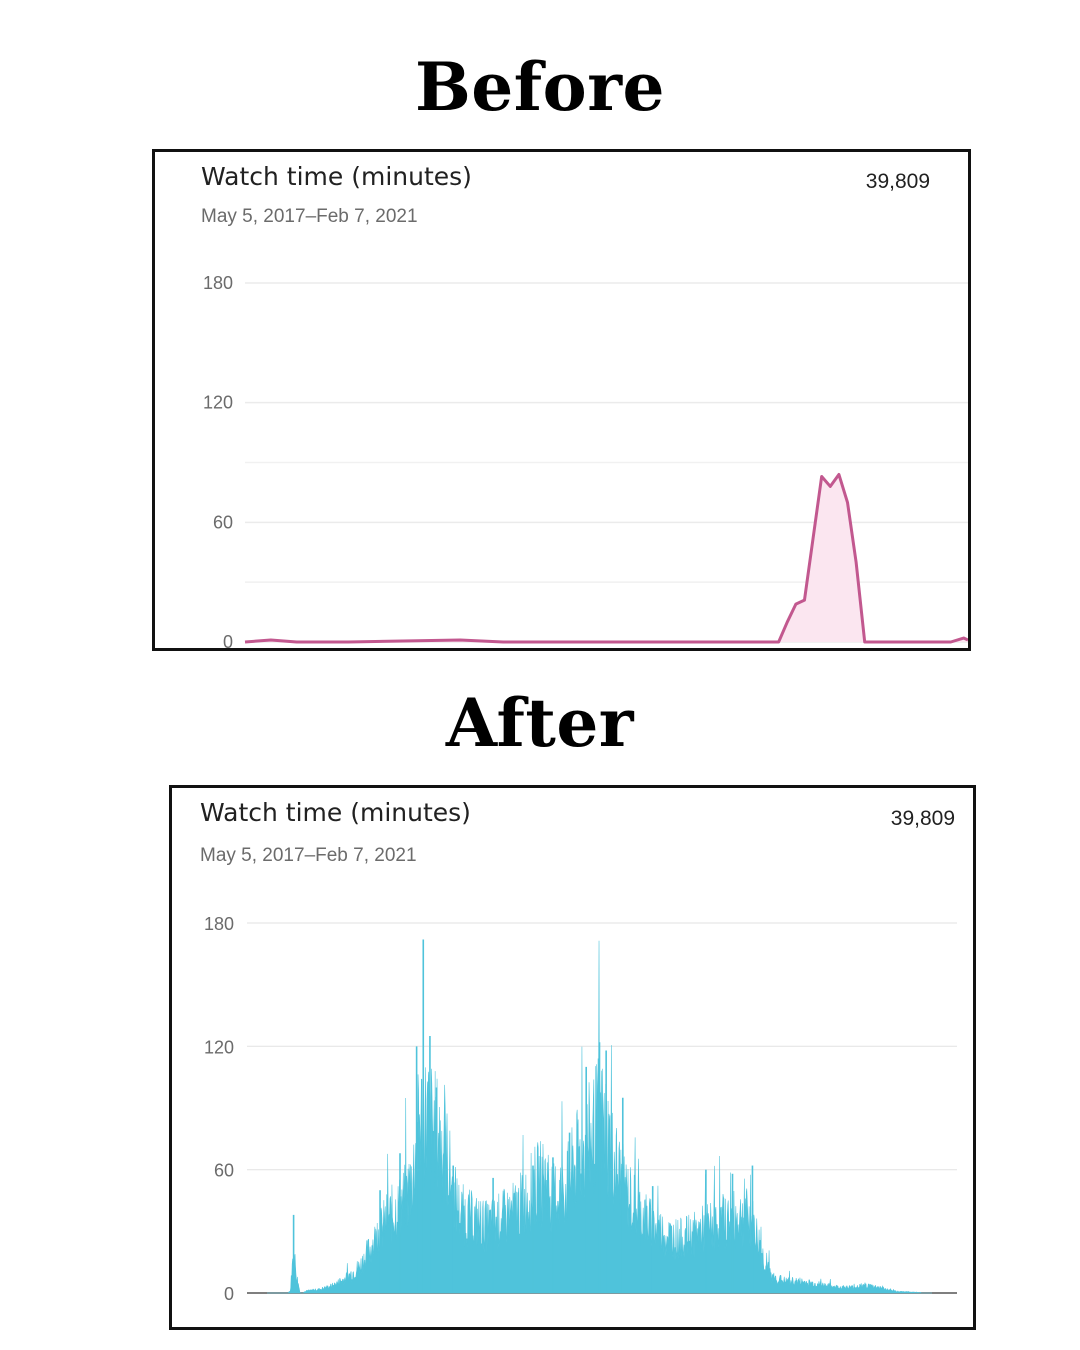  I want to click on before-heading: Before, so click(540, 87).